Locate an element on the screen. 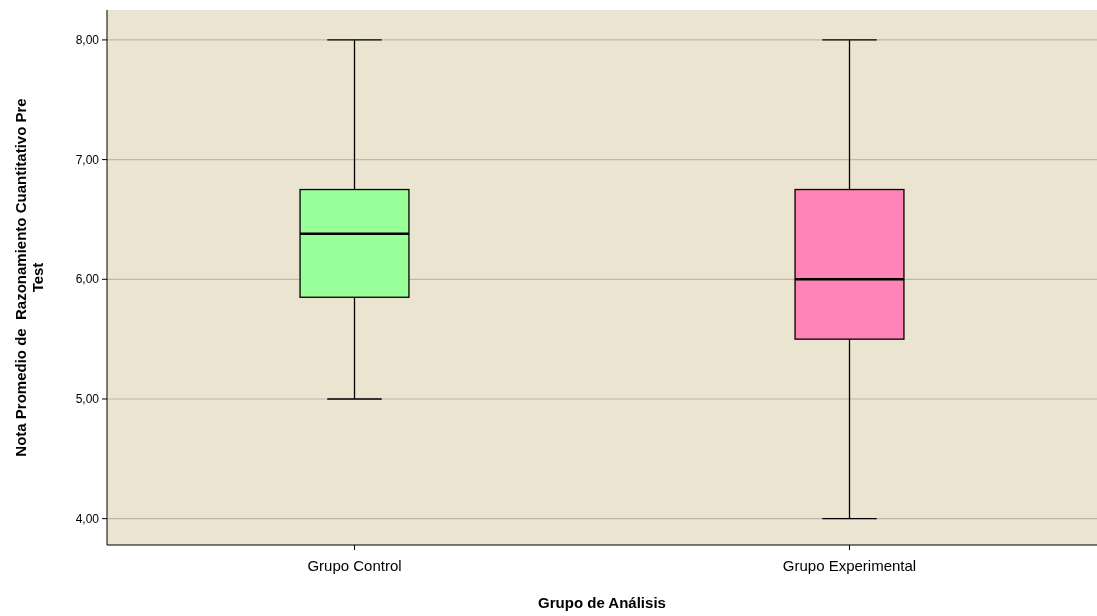  y-tick-label: 5,00 is located at coordinates (87, 399).